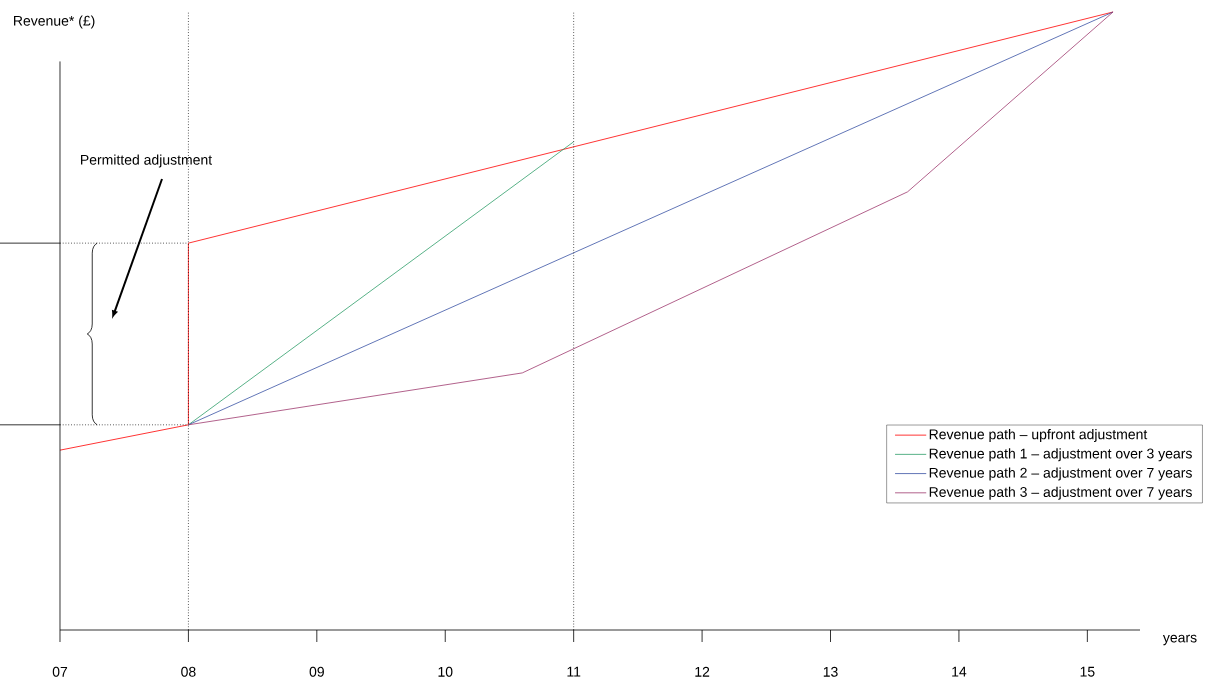 This screenshot has width=1217, height=699. I want to click on x-tick-label: 14, so click(959, 671).